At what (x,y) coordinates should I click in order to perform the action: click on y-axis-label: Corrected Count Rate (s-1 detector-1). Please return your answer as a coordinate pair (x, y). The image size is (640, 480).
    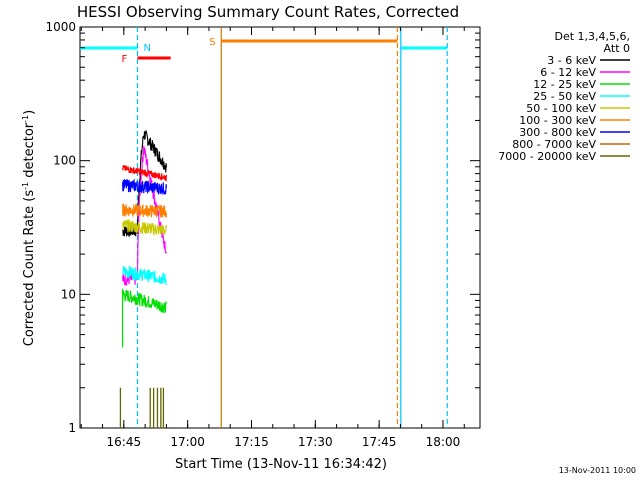
    Looking at the image, I should click on (29, 228).